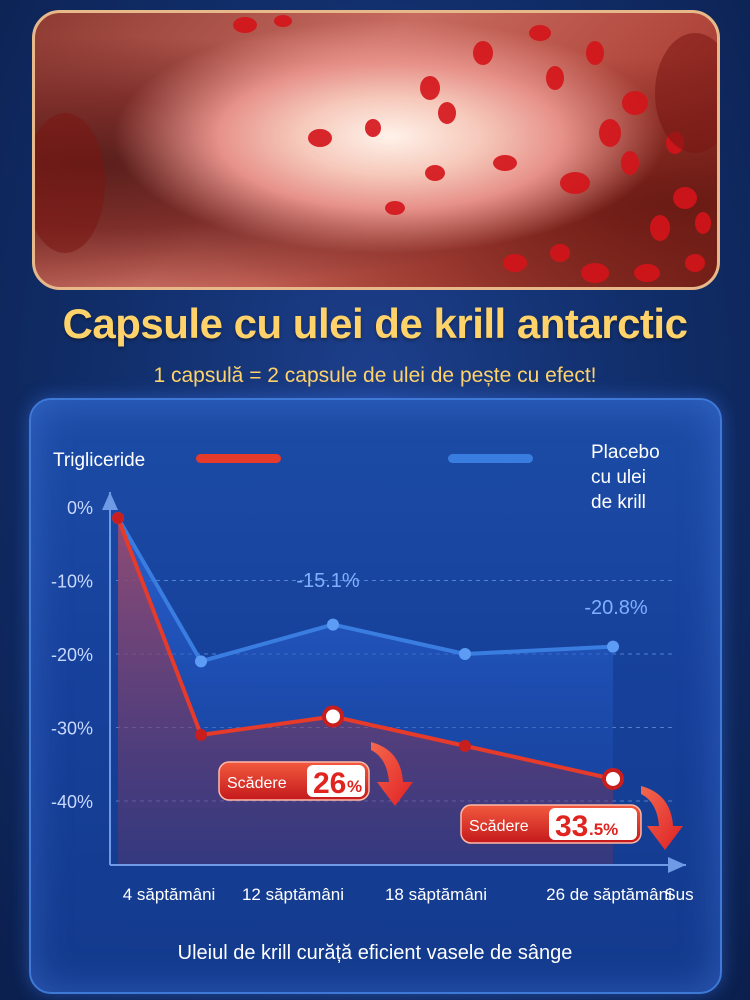 Image resolution: width=750 pixels, height=1000 pixels. What do you see at coordinates (616, 608) in the screenshot?
I see `placebo-annotation: -20.8%` at bounding box center [616, 608].